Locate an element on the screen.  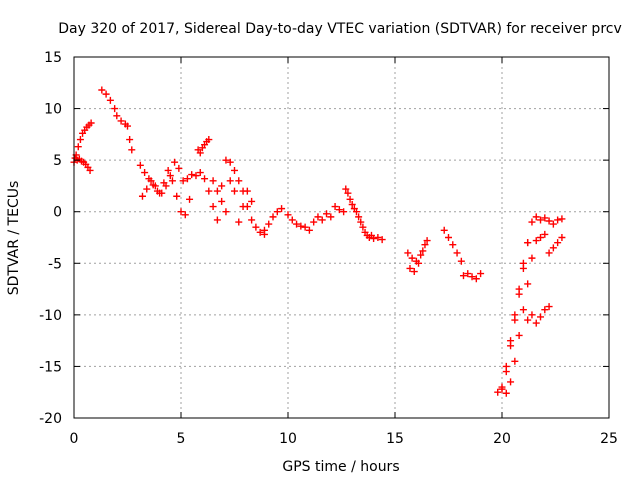
series-seg-i is located at coordinates (298, 222).